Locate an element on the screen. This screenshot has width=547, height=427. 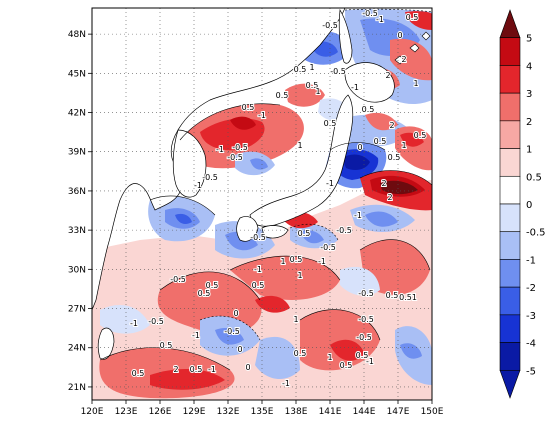
lon-tick-label: 141E is located at coordinates (330, 412).